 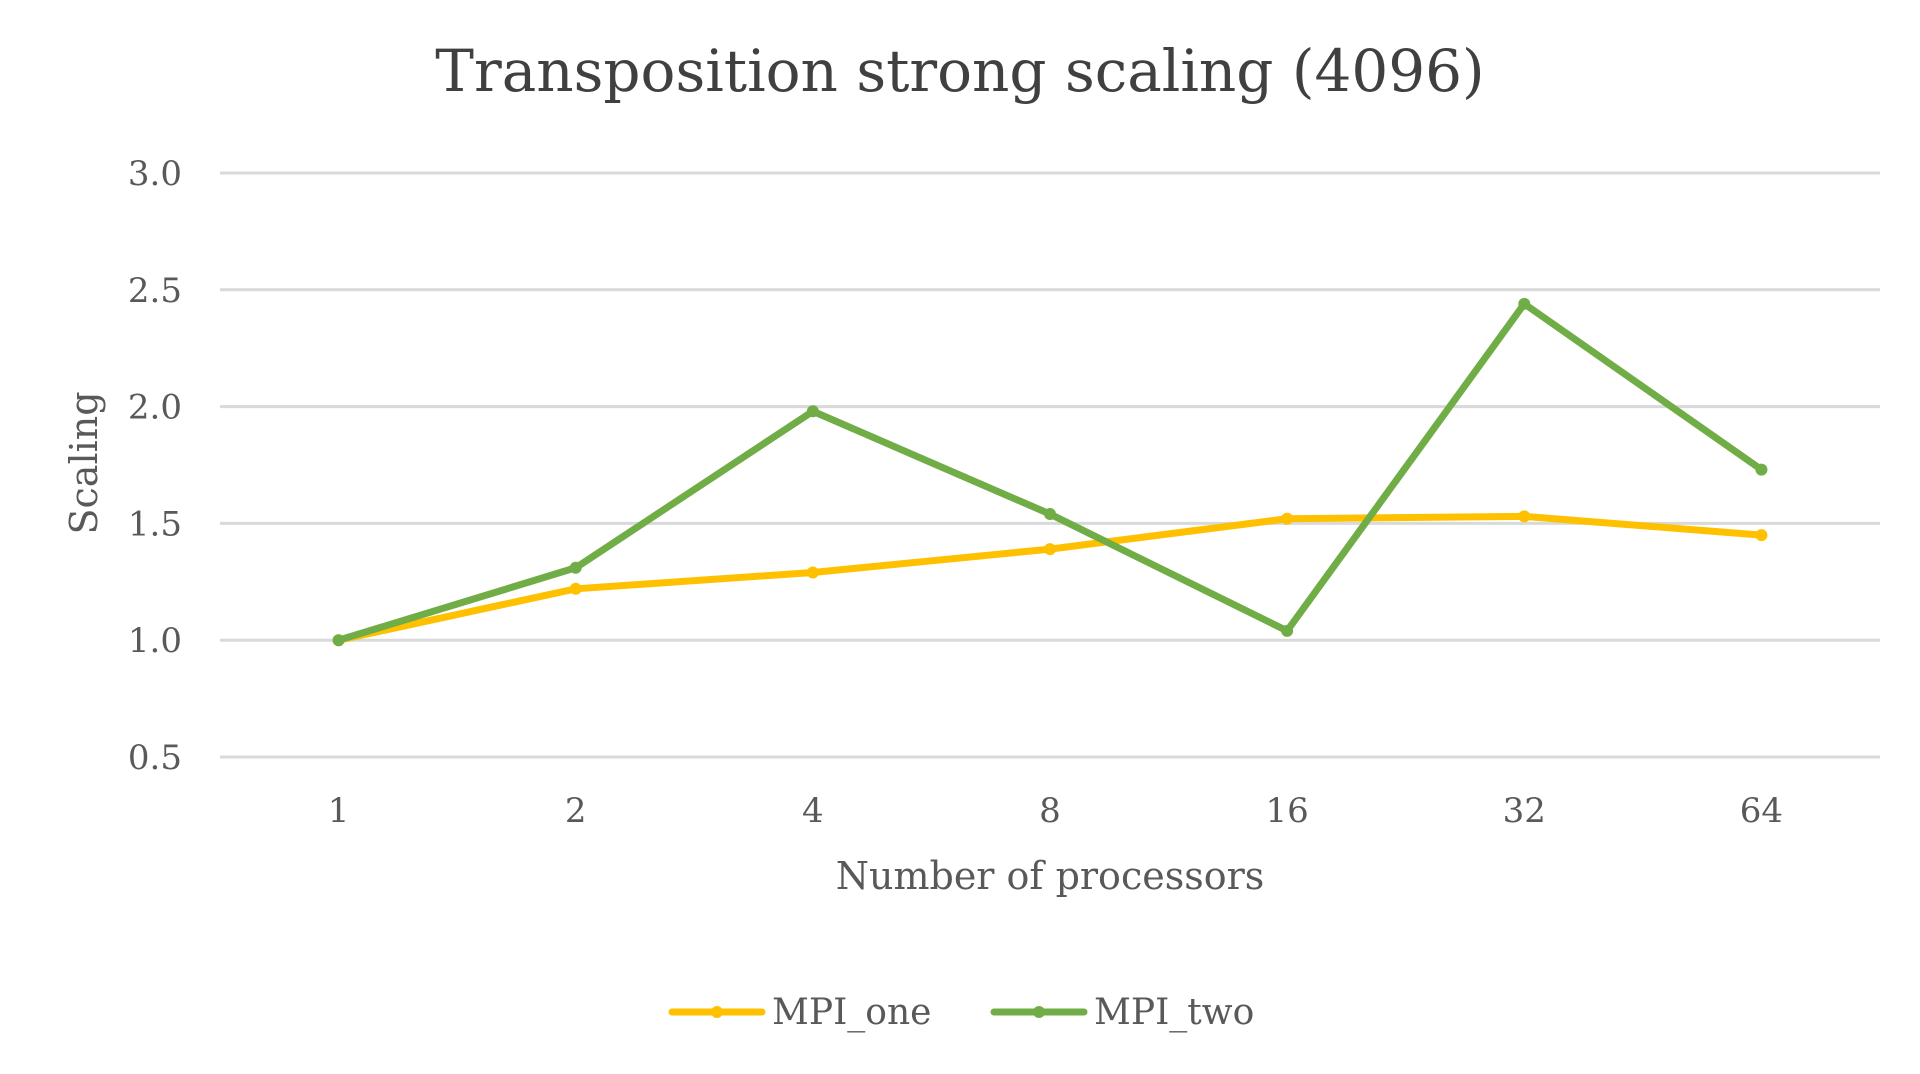 I want to click on legend-label: MPI_two, so click(x=1174, y=1012).